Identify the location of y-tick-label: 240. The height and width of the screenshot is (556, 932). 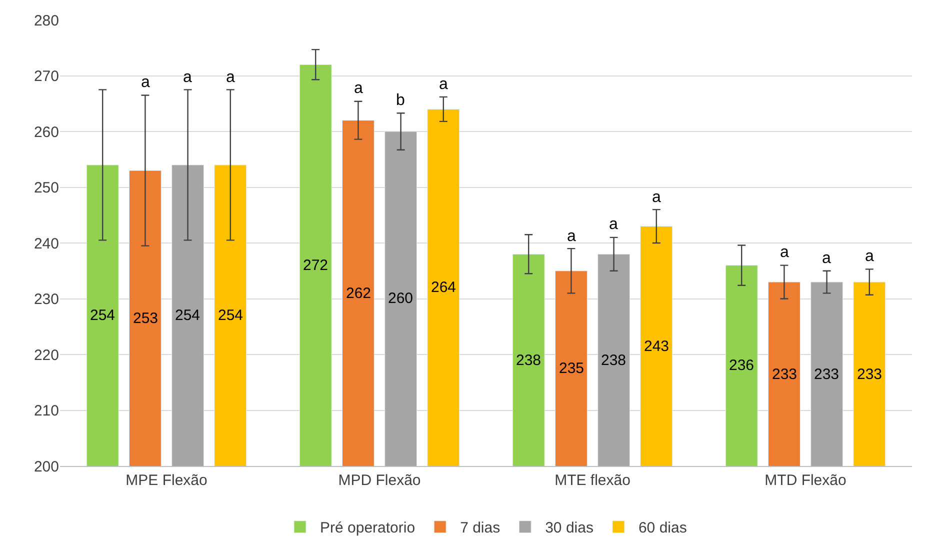
(46, 243).